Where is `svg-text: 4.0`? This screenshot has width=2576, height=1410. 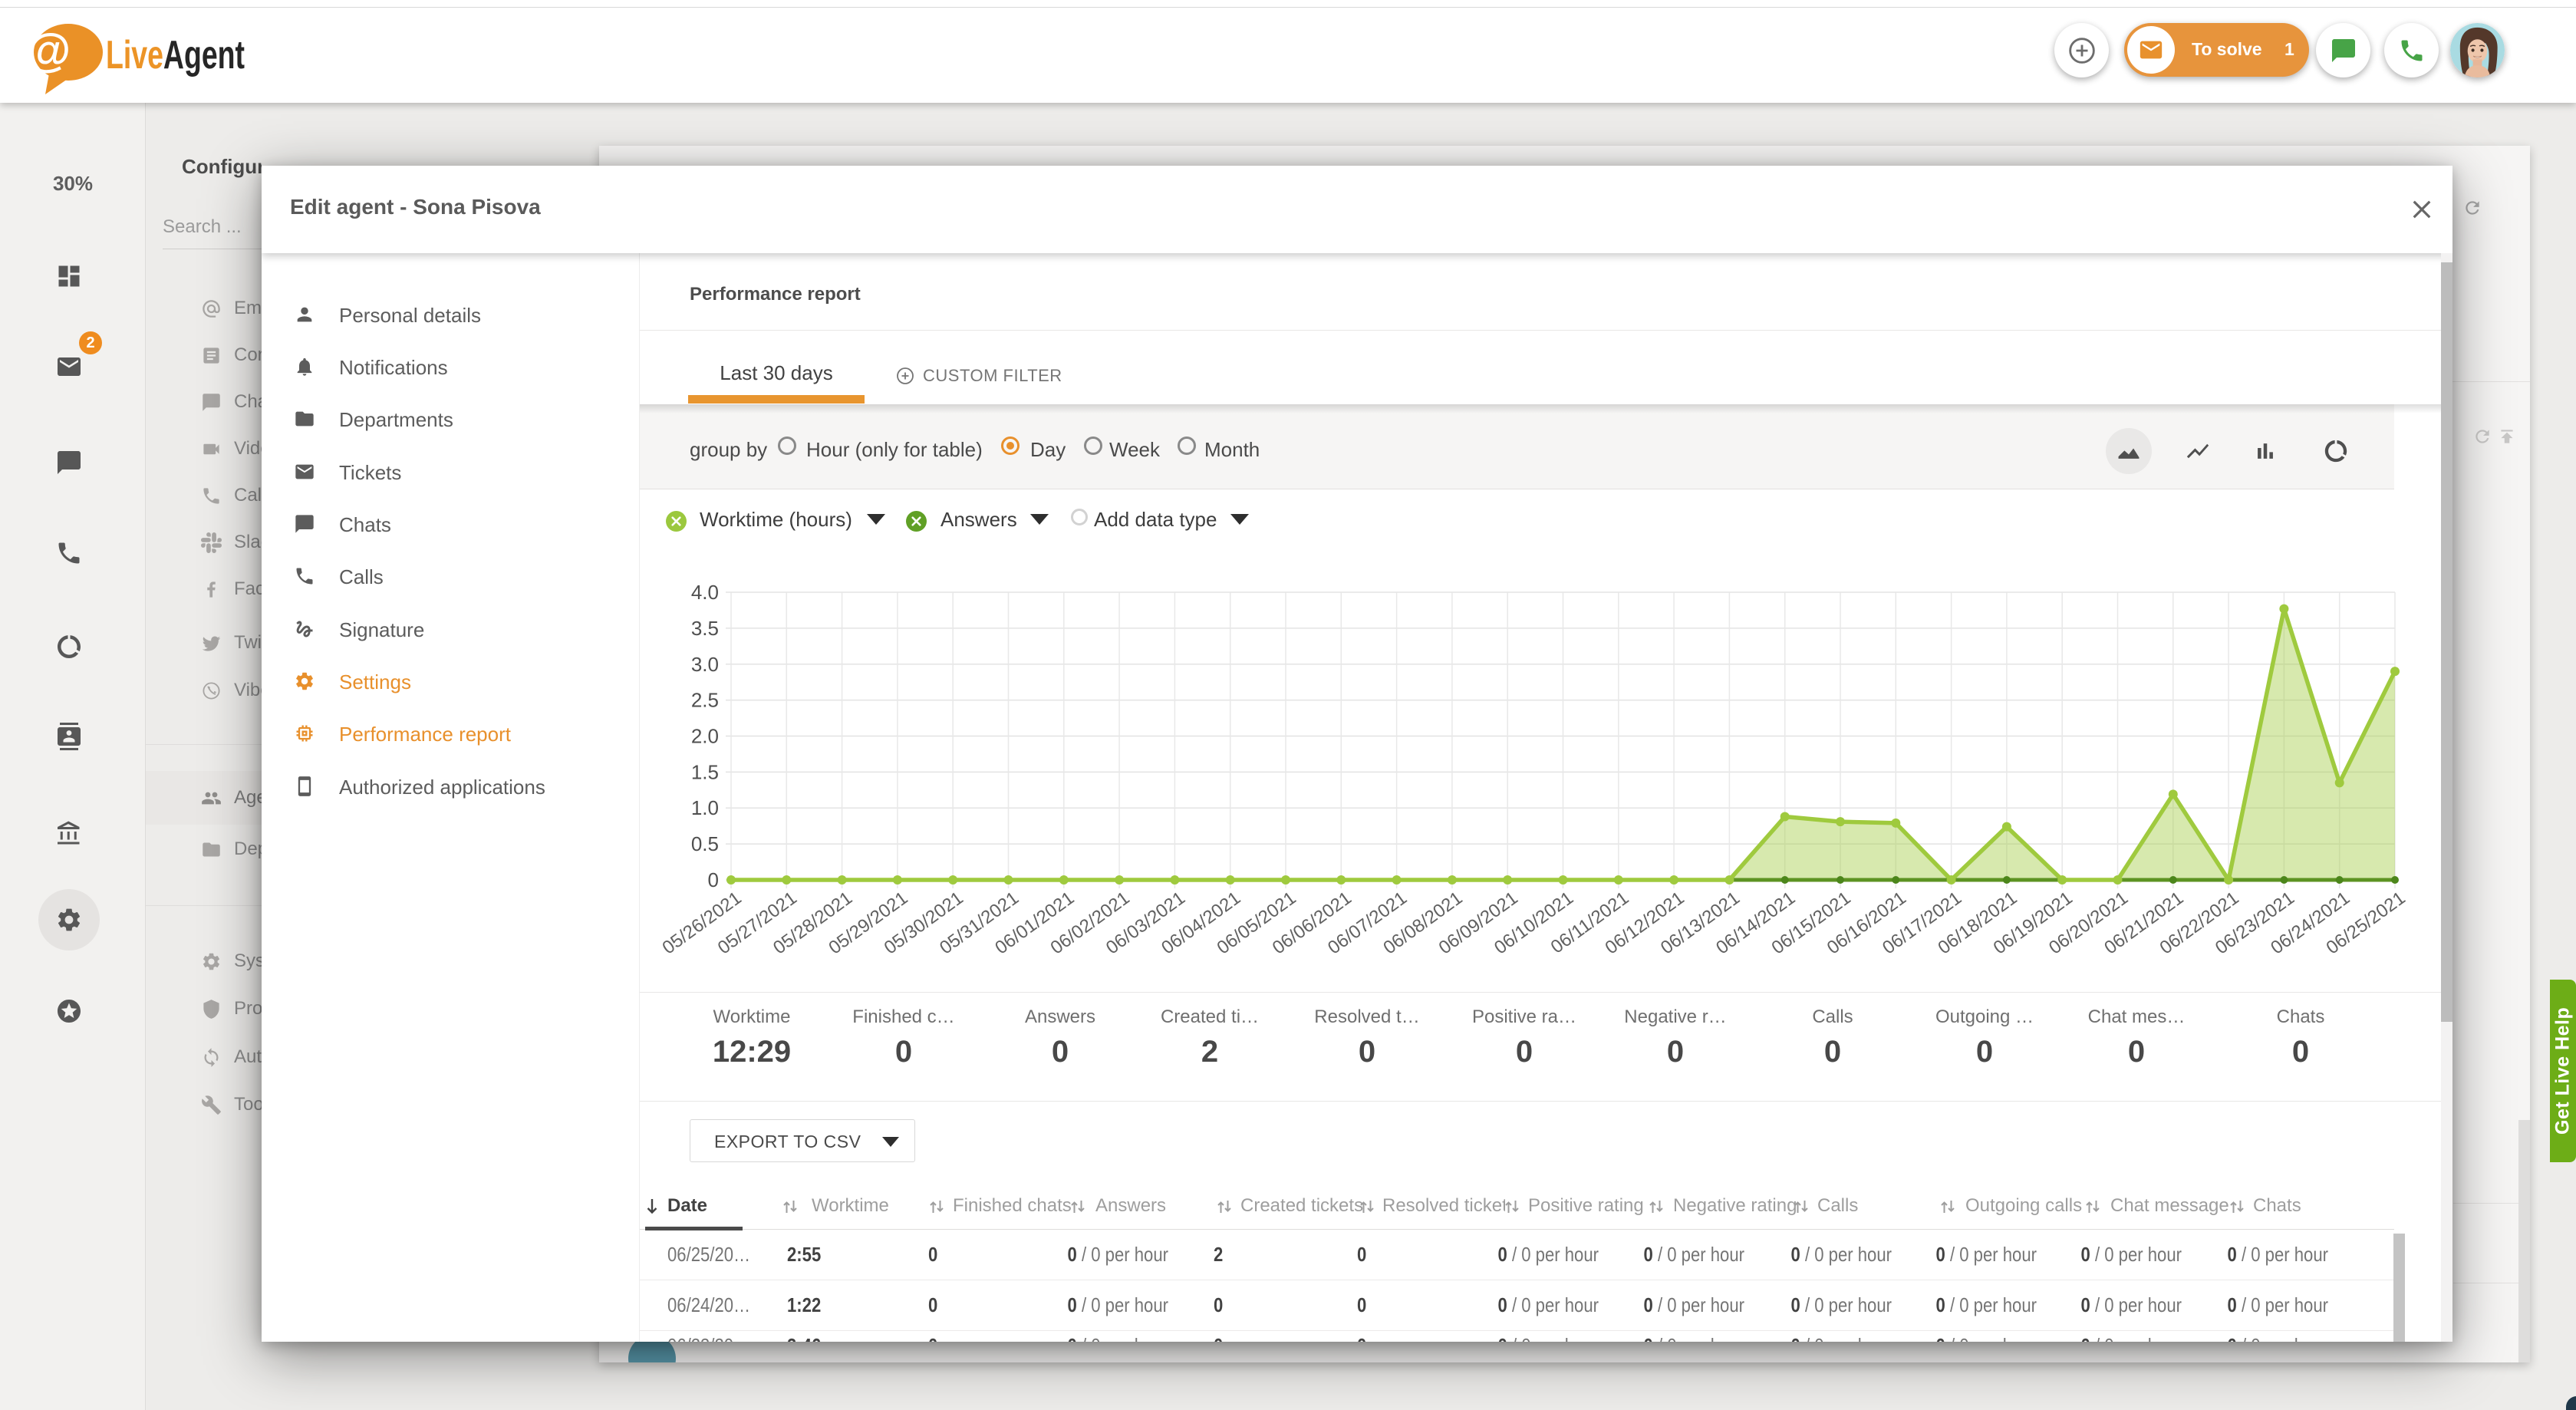 svg-text: 4.0 is located at coordinates (705, 592).